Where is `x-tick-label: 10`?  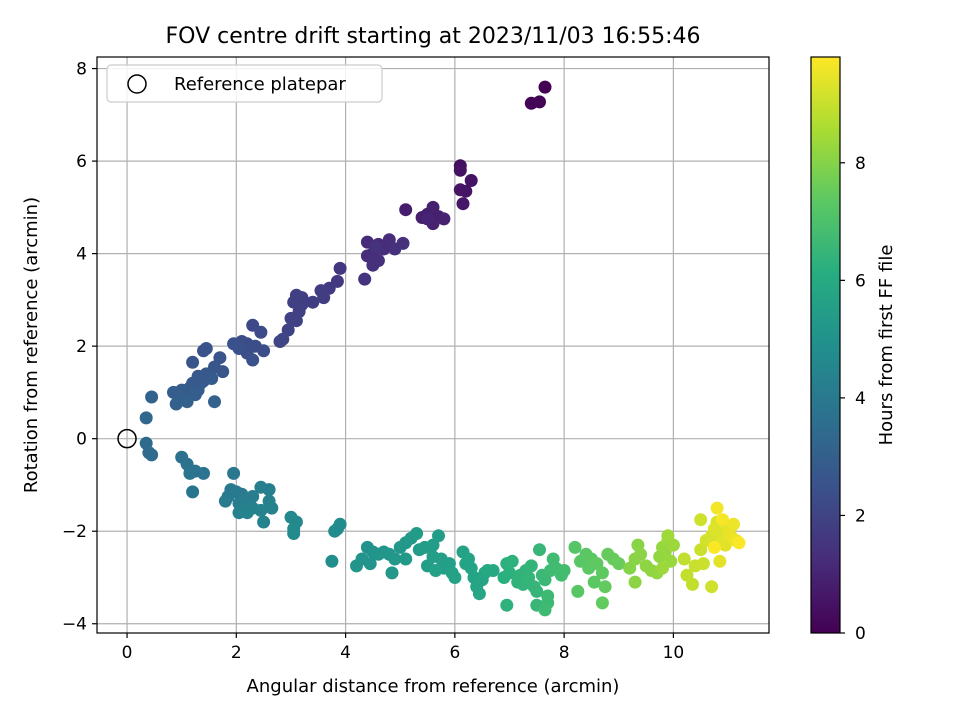 x-tick-label: 10 is located at coordinates (674, 653).